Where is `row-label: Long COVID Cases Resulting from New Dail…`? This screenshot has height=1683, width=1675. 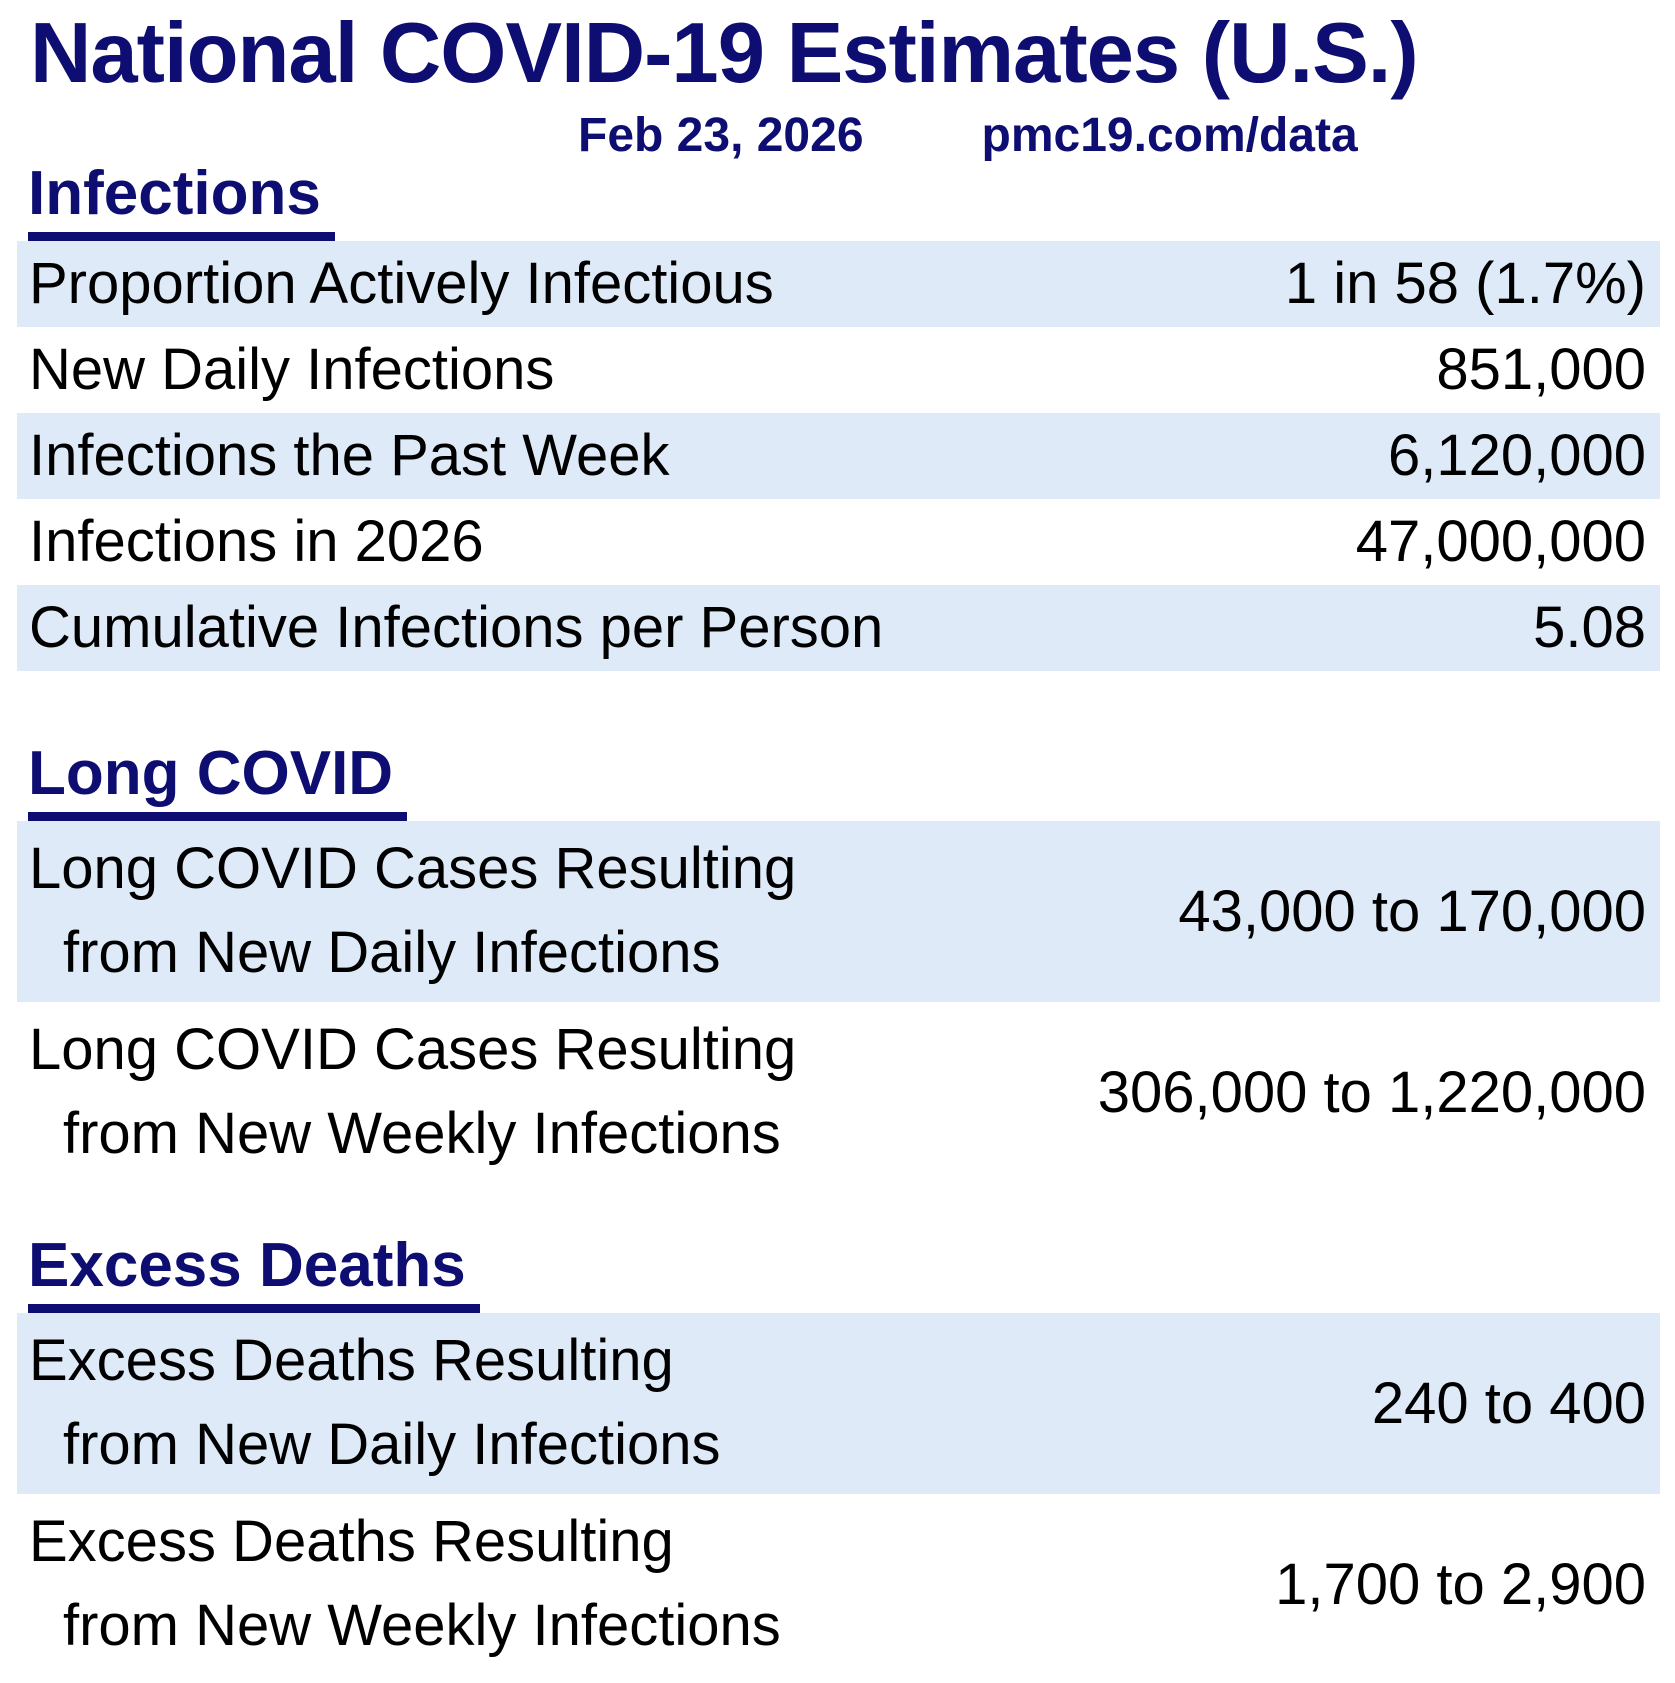 row-label: Long COVID Cases Resulting from New Dail… is located at coordinates (406, 911).